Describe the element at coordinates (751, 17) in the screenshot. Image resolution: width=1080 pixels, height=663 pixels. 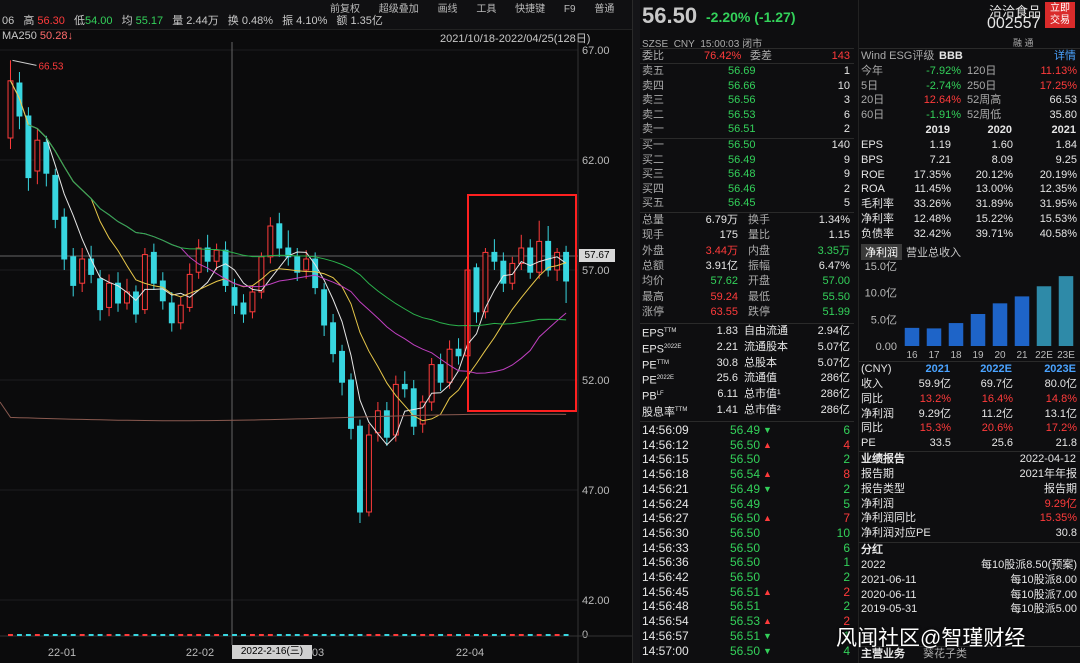
I see `price-change: -2.20% (-1.27)` at that location.